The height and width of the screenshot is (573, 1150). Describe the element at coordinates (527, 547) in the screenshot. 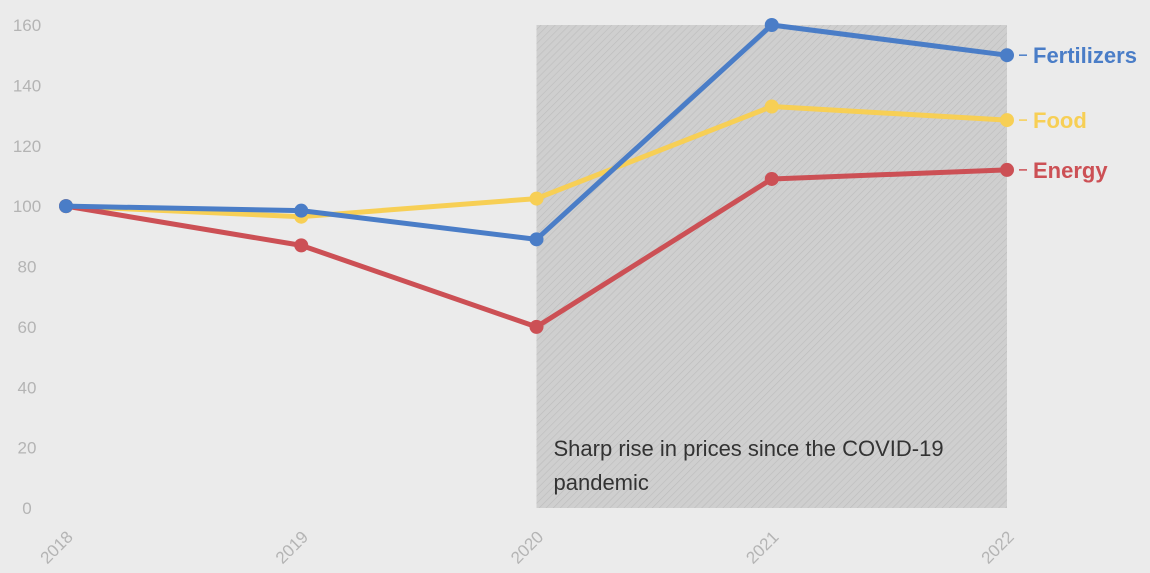

I see `x-tick-label: 2020` at that location.